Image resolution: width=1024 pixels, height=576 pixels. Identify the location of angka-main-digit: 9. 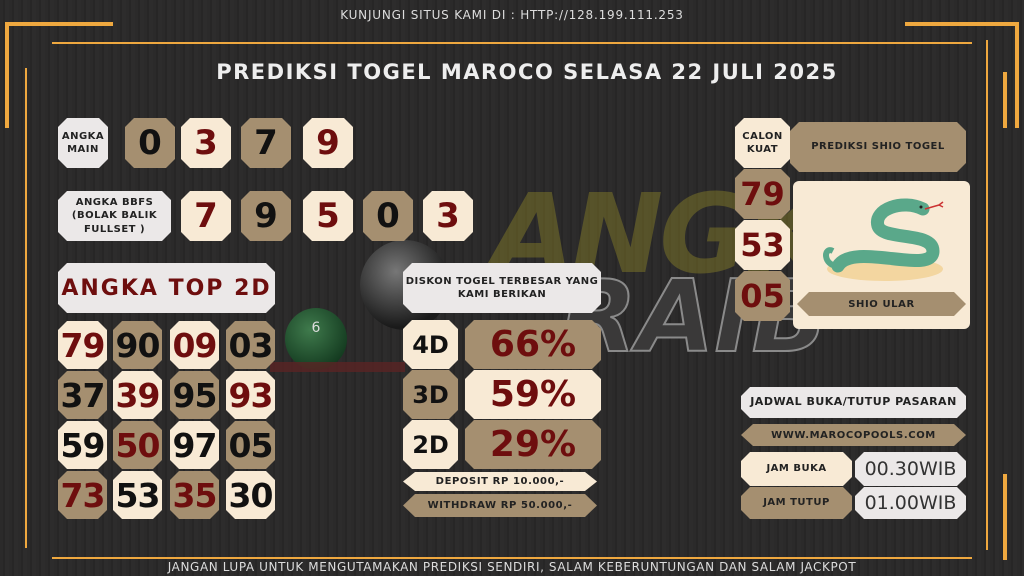
(328, 143).